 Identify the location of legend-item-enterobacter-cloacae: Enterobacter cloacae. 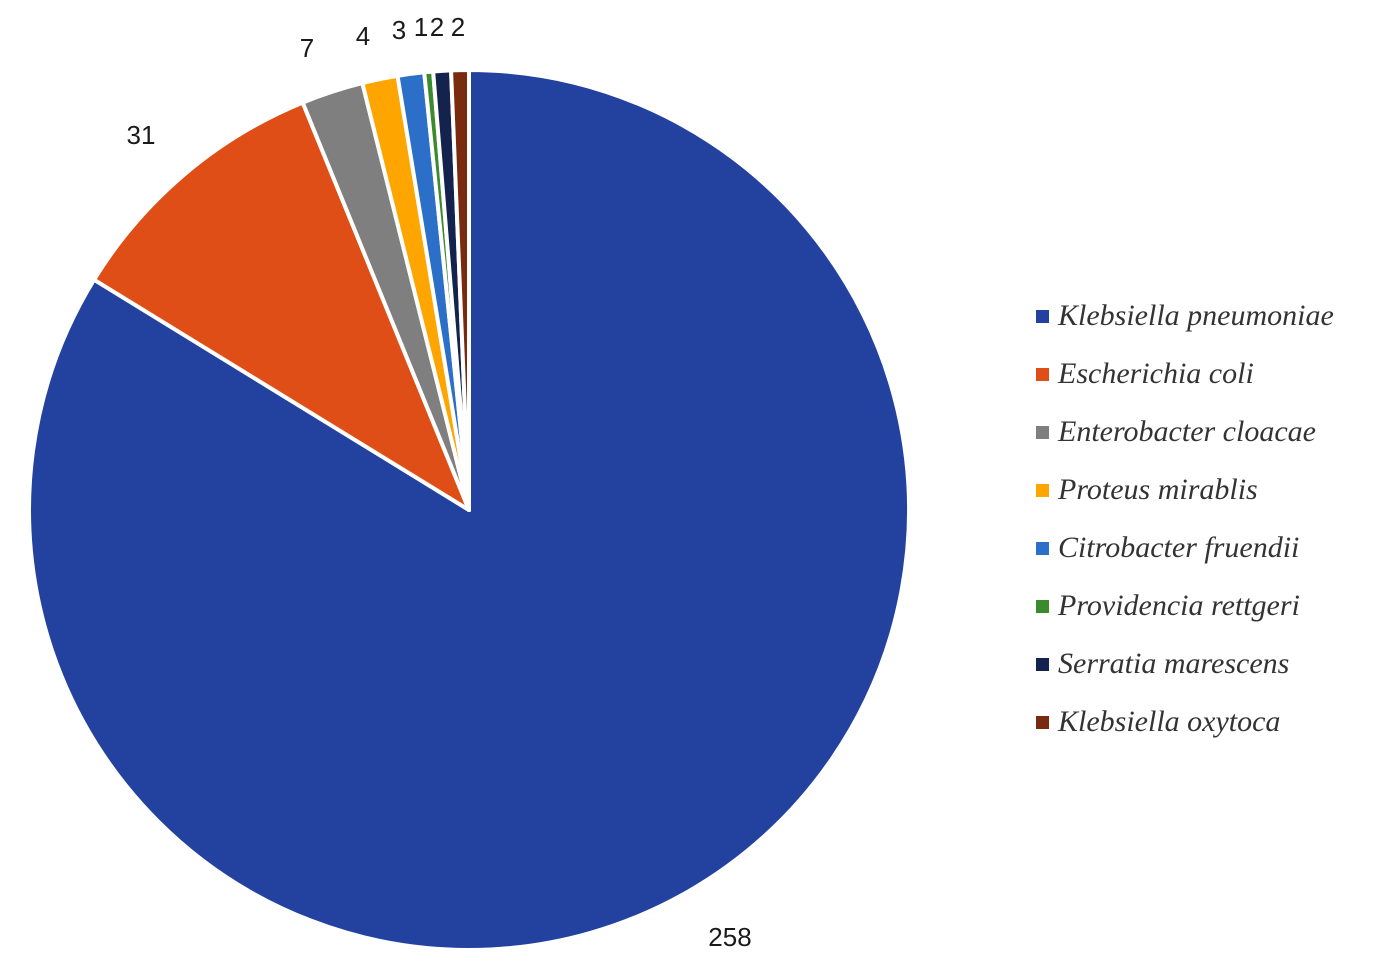
(1209, 432).